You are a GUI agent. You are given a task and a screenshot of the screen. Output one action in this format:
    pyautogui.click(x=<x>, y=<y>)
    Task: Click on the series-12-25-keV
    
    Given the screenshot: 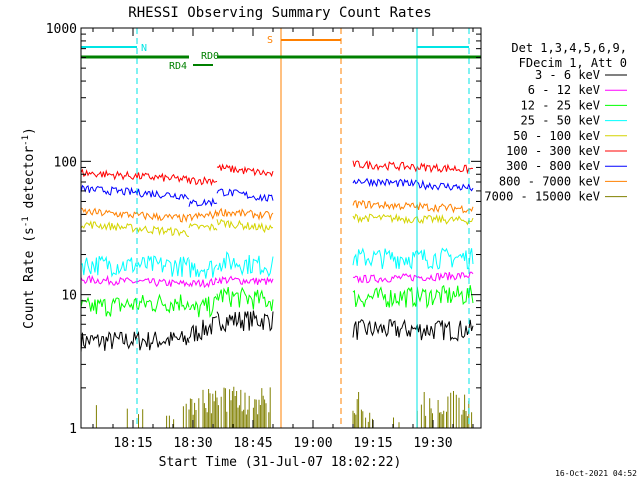 What is the action you would take?
    pyautogui.click(x=277, y=301)
    